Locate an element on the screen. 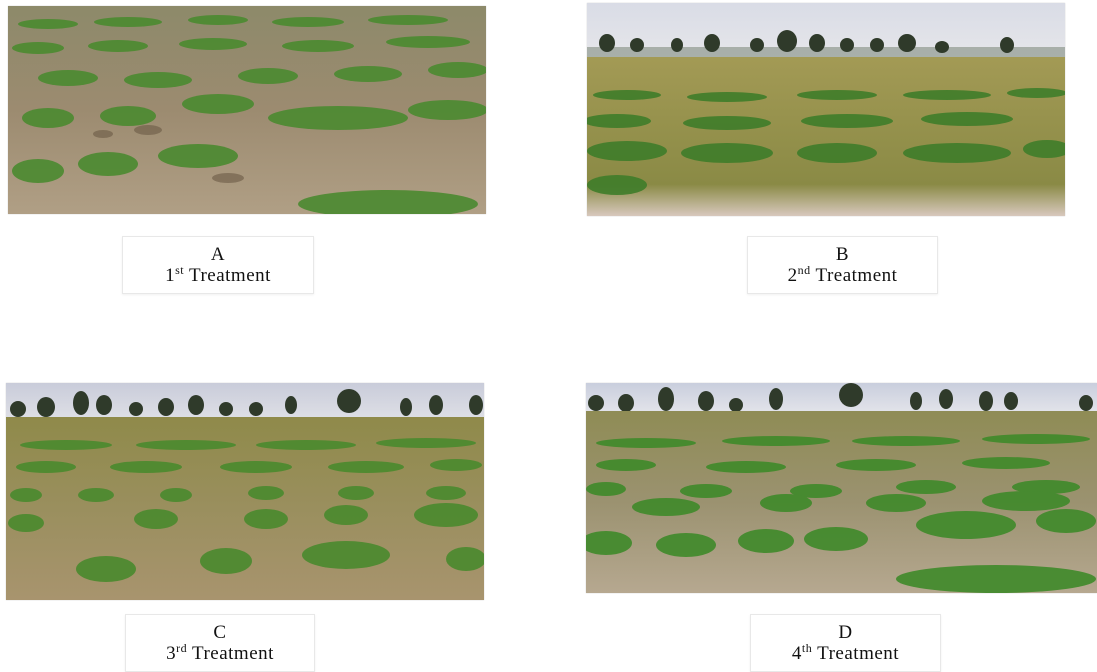 The height and width of the screenshot is (672, 1097). caption-c: C 3rd Treatment is located at coordinates (220, 643).